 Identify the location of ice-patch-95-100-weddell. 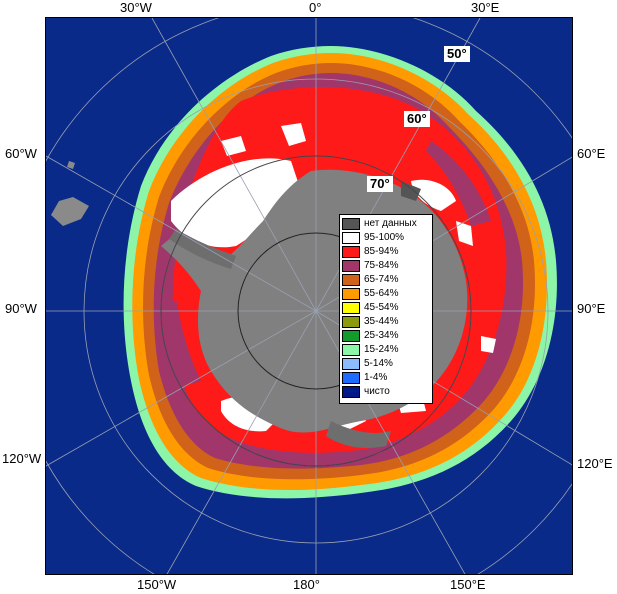
(236, 203).